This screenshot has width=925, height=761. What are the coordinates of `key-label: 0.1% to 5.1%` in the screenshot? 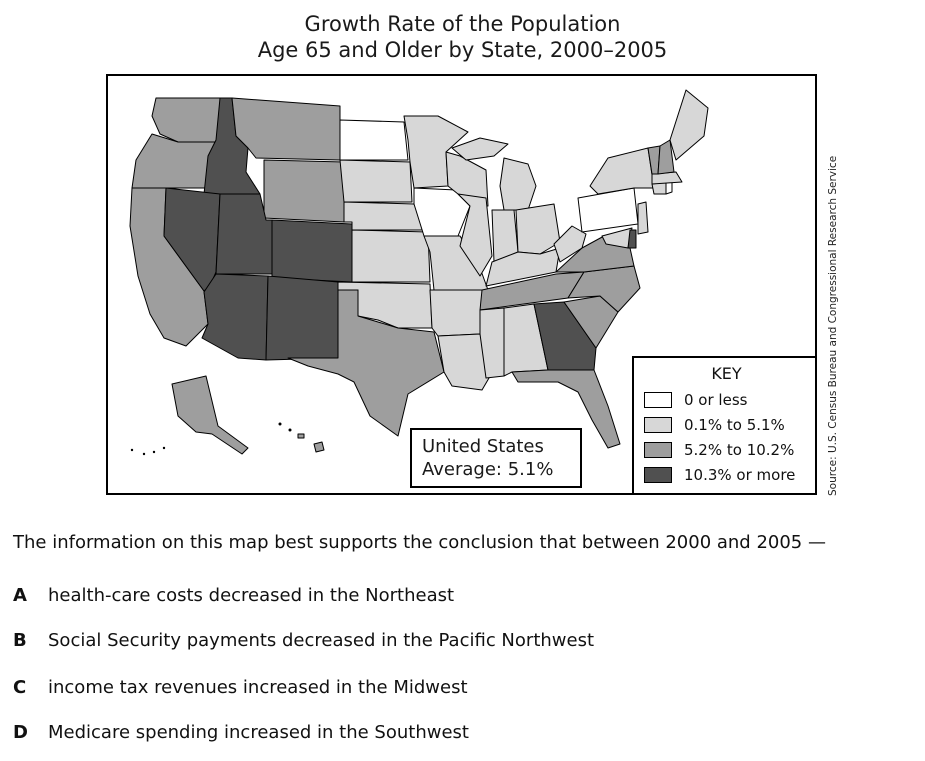 It's located at (734, 425).